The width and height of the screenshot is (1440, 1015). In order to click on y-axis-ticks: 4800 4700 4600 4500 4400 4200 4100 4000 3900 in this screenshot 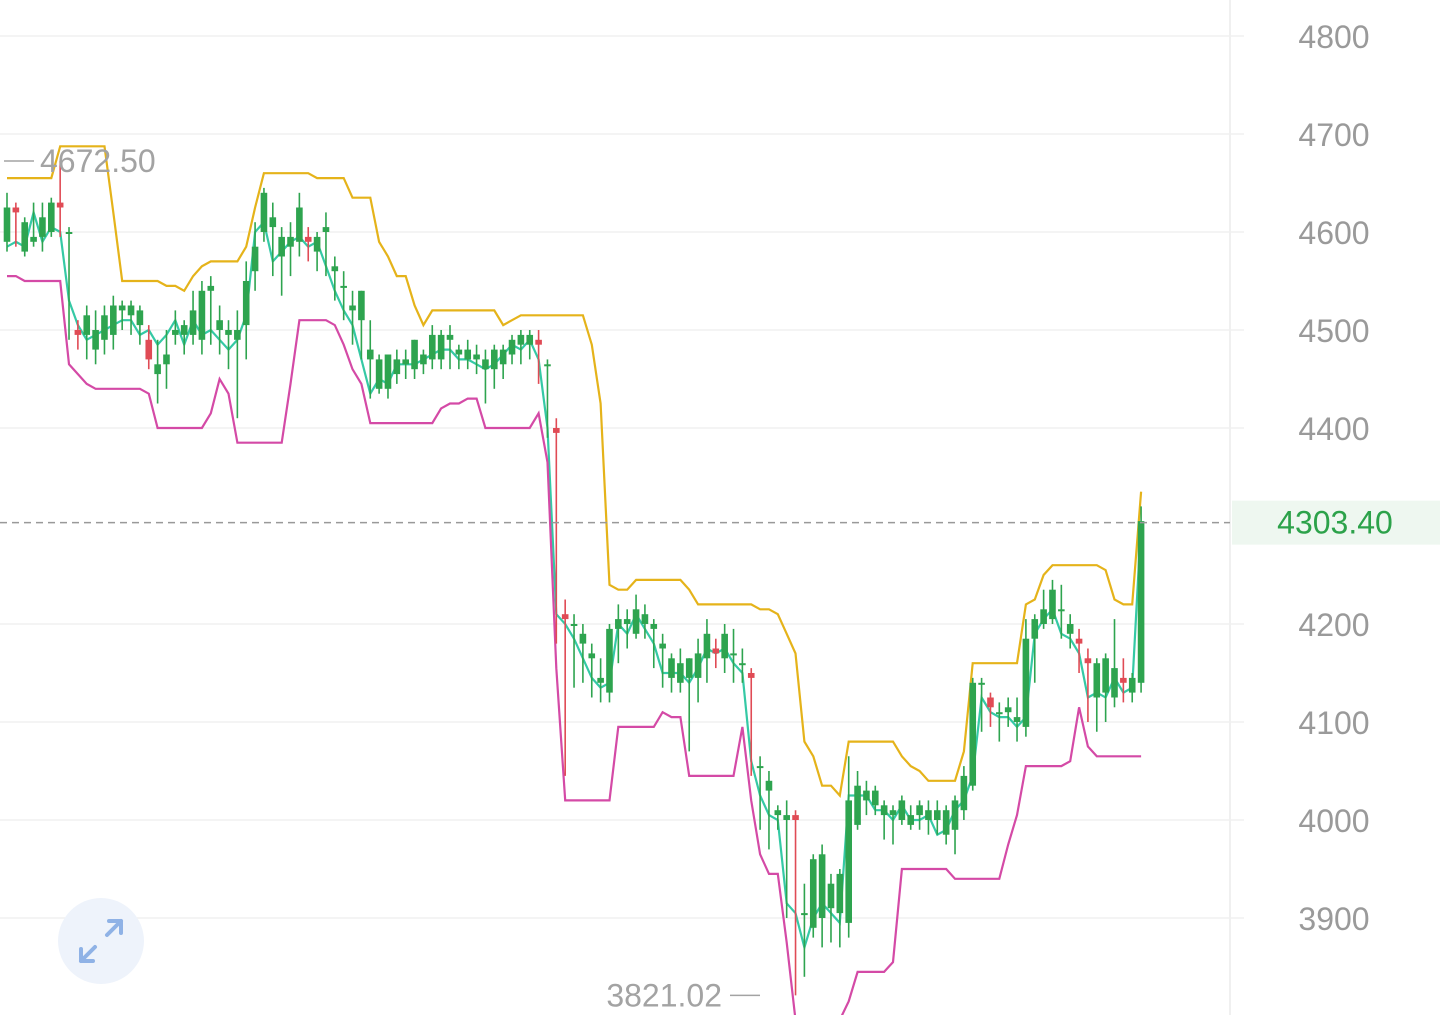, I will do `click(1333, 478)`.